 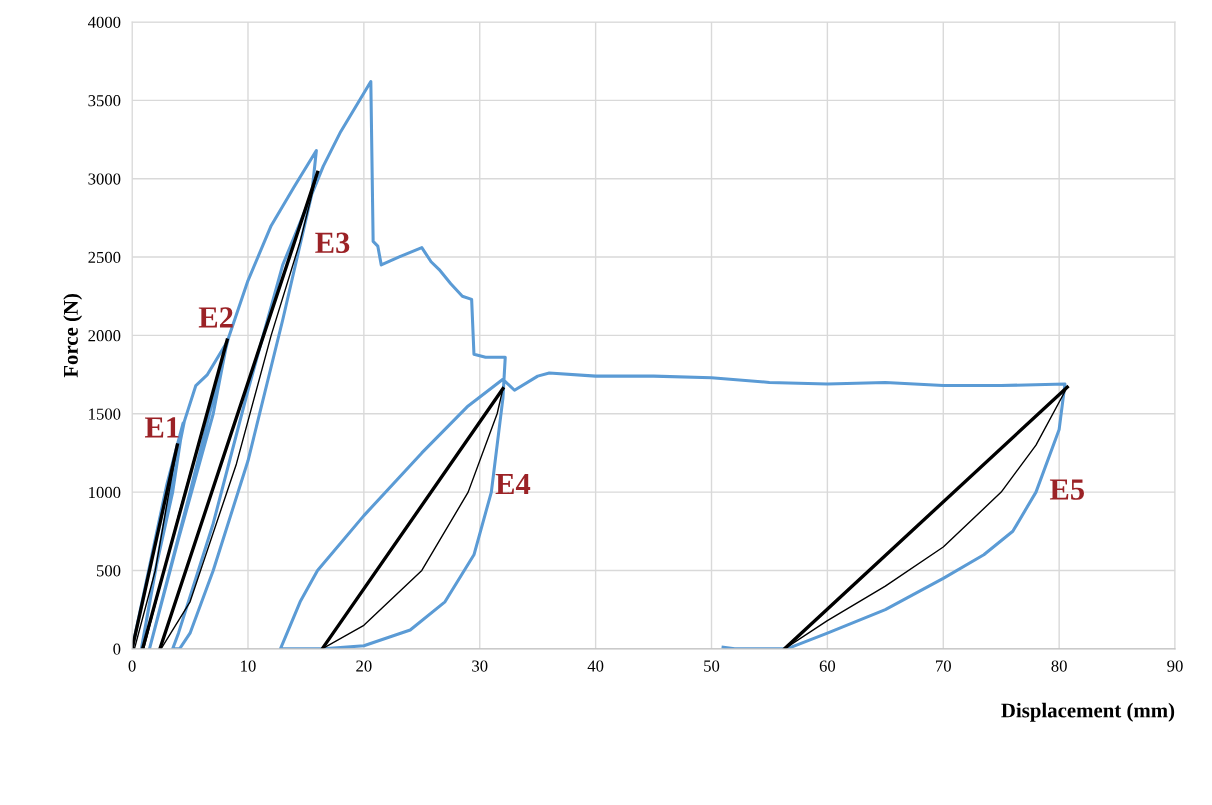 I want to click on x-tick-label: 0, so click(x=132, y=666).